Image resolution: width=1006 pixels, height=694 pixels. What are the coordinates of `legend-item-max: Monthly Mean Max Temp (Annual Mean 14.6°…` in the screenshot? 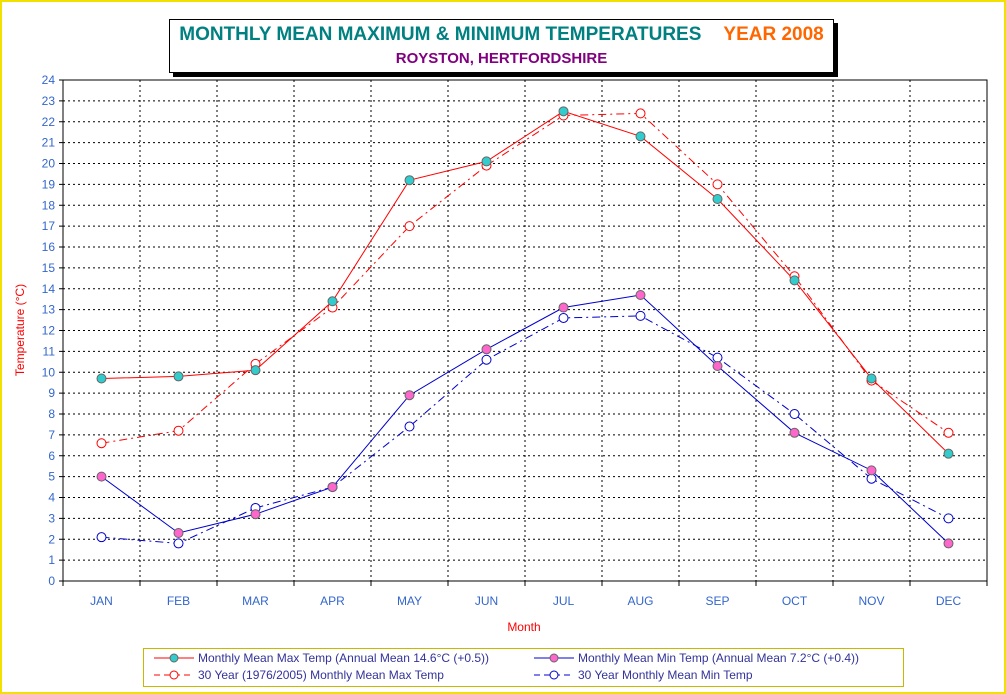 It's located at (321, 658).